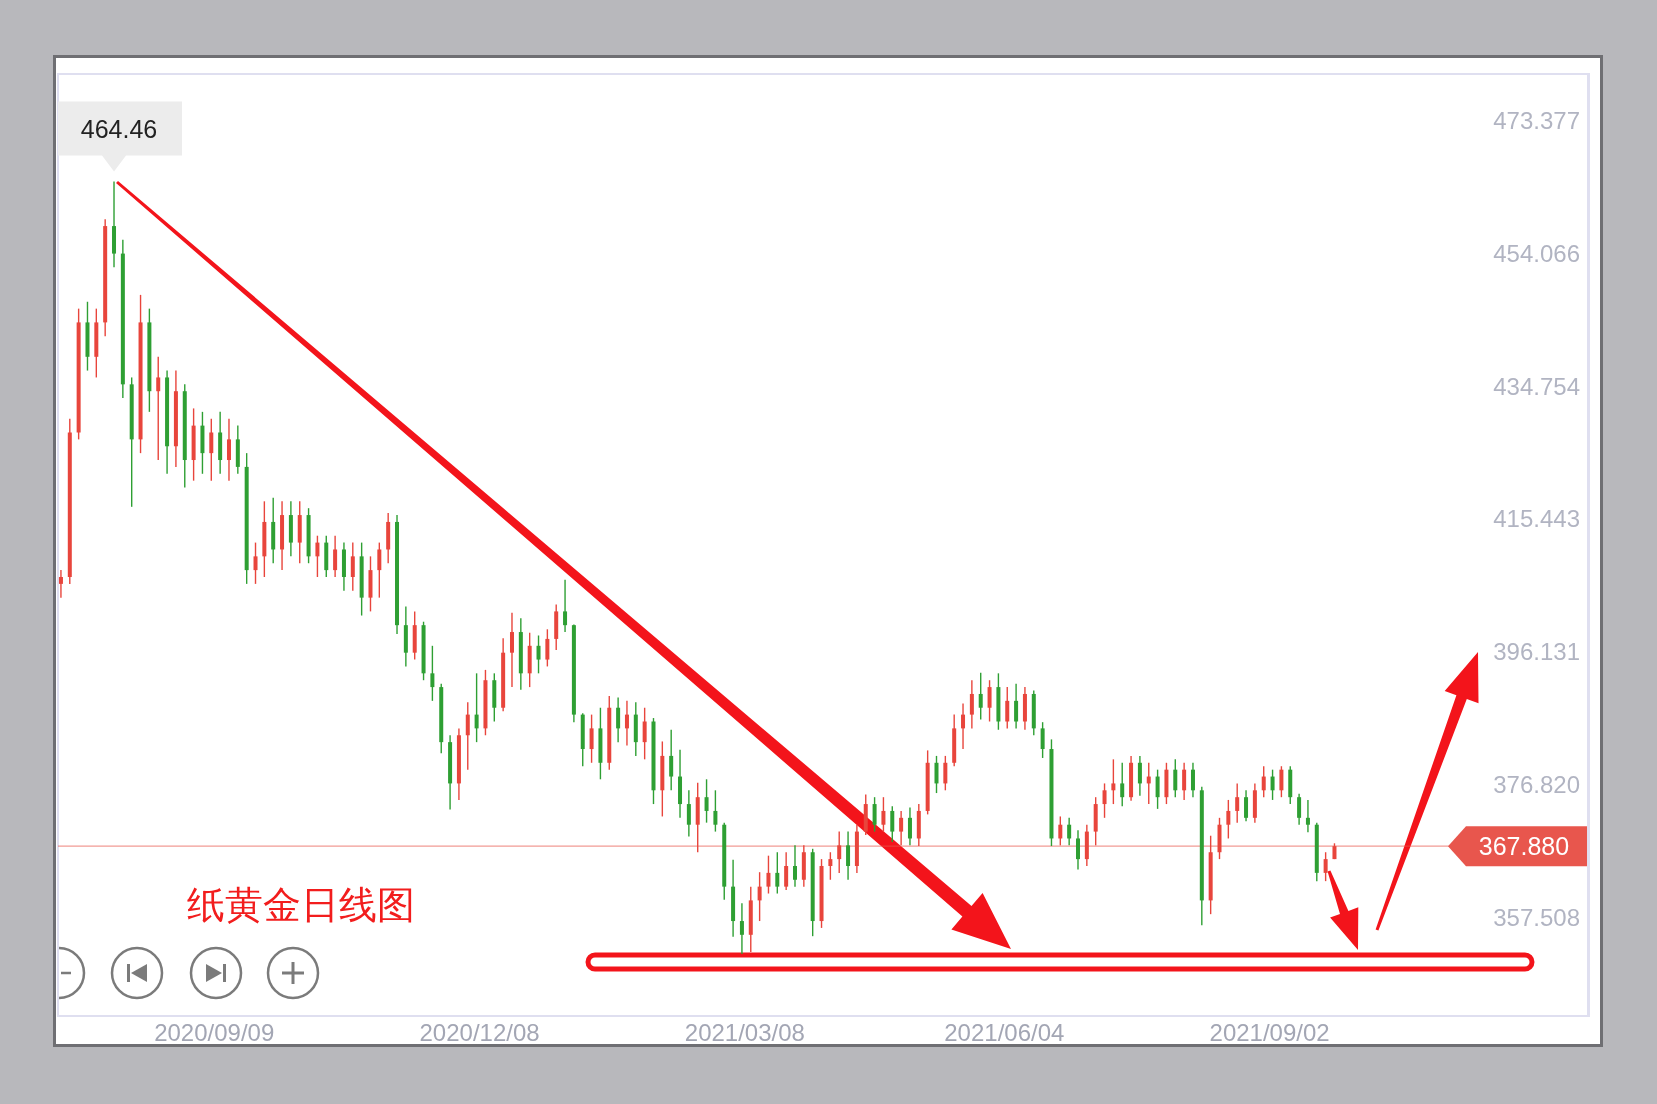 Image resolution: width=1657 pixels, height=1104 pixels. I want to click on text: 纸黄金日线图, so click(301, 905).